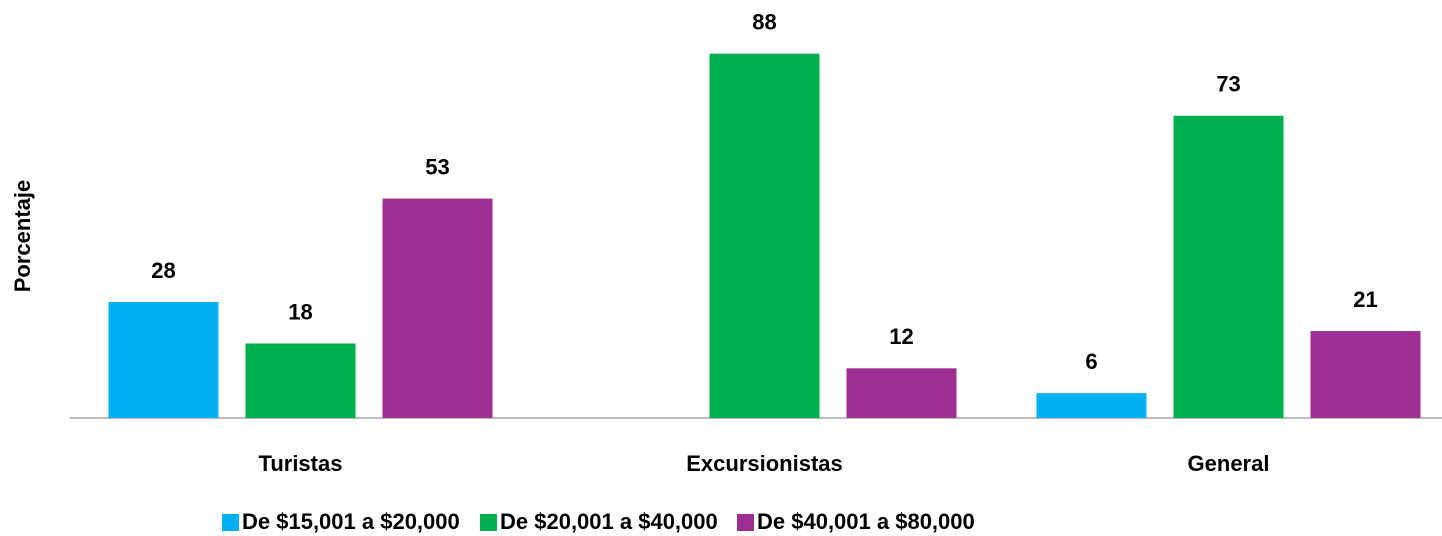  Describe the element at coordinates (437, 166) in the screenshot. I see `value-label: 53` at that location.